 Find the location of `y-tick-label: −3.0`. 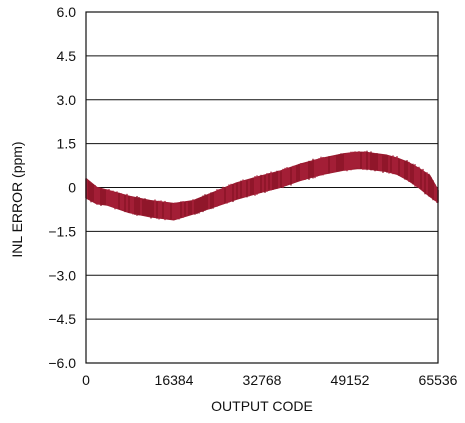

y-tick-label: −3.0 is located at coordinates (62, 275).